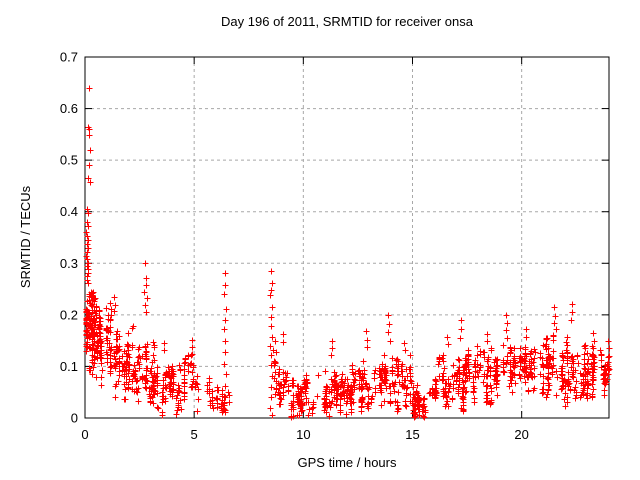  Describe the element at coordinates (347, 462) in the screenshot. I see `x-axis-label: GPS time / hours` at that location.